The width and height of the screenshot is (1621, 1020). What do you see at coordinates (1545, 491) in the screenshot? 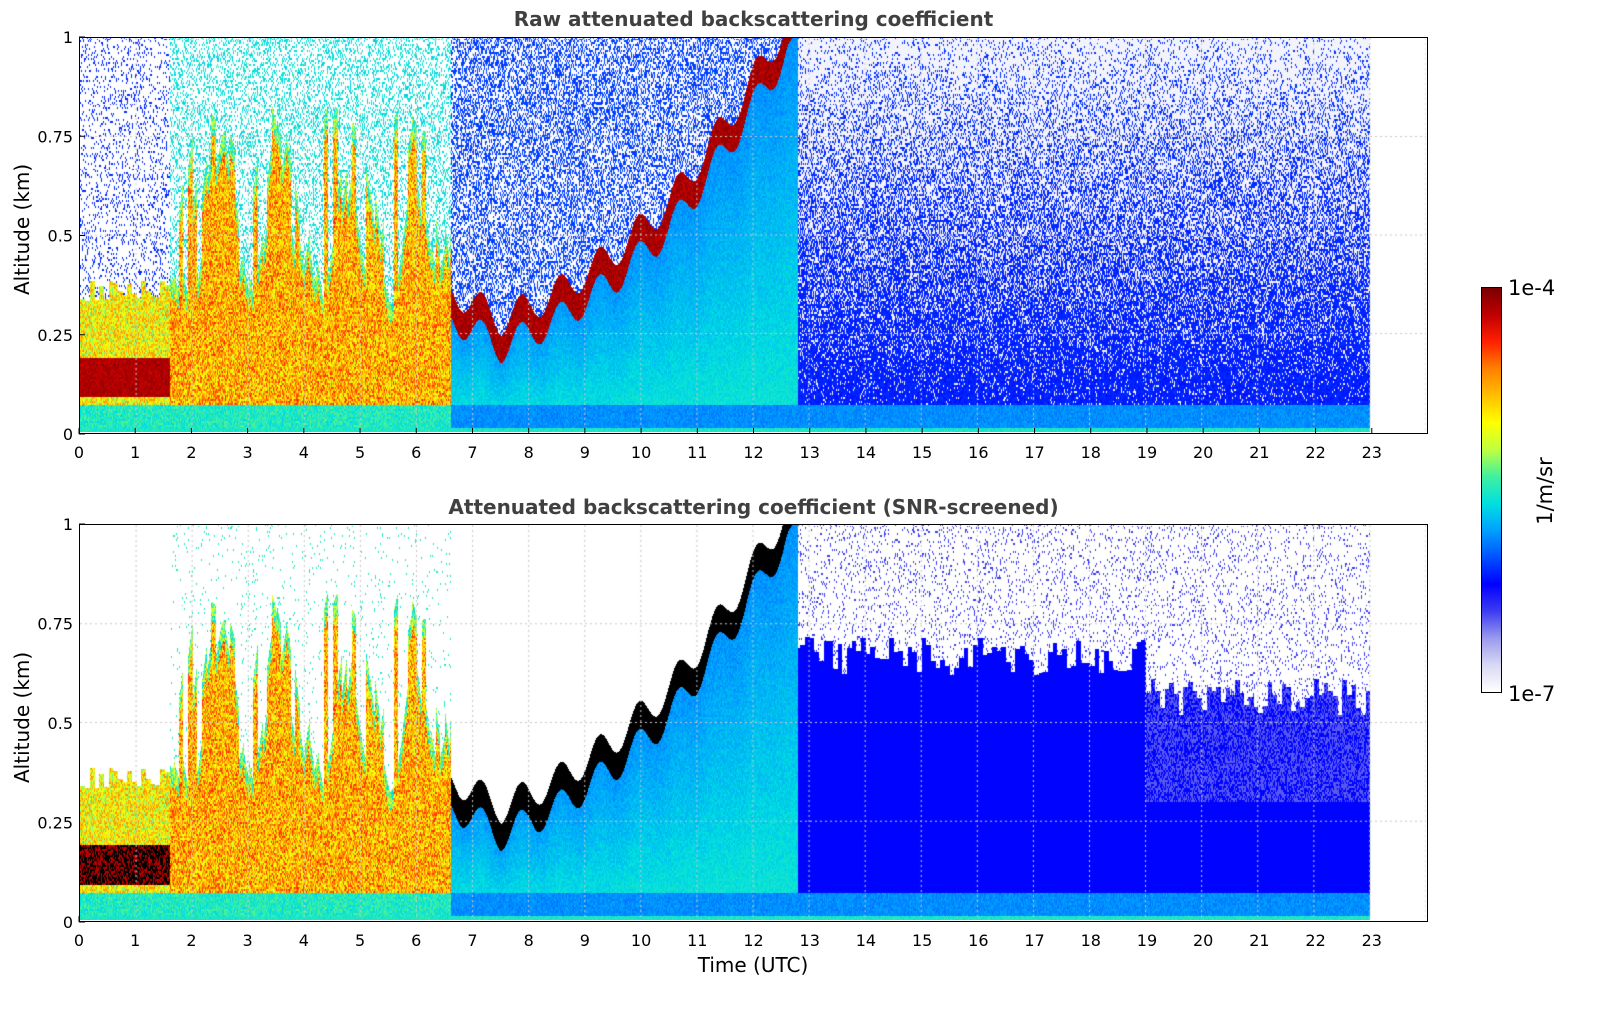
I see `colorbar-unit-label: 1/m/sr` at bounding box center [1545, 491].